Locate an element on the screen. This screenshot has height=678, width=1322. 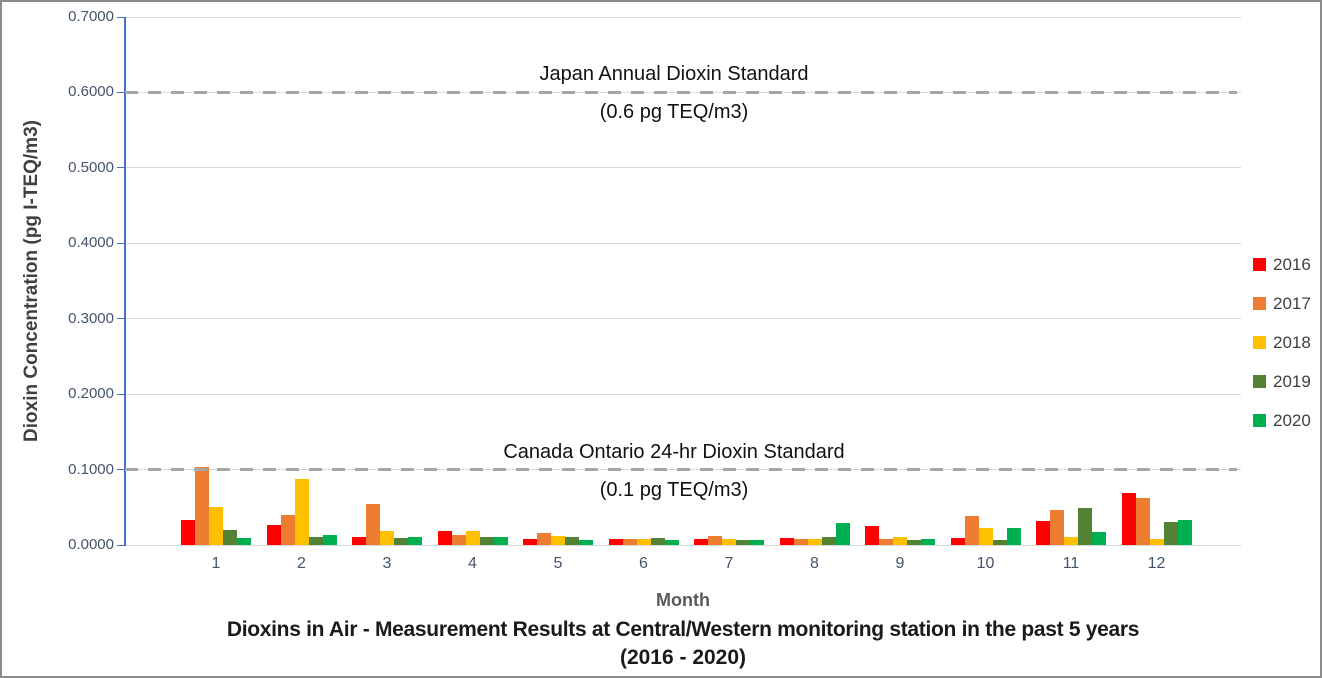
y-tick-label: 0.6000 is located at coordinates (91, 92).